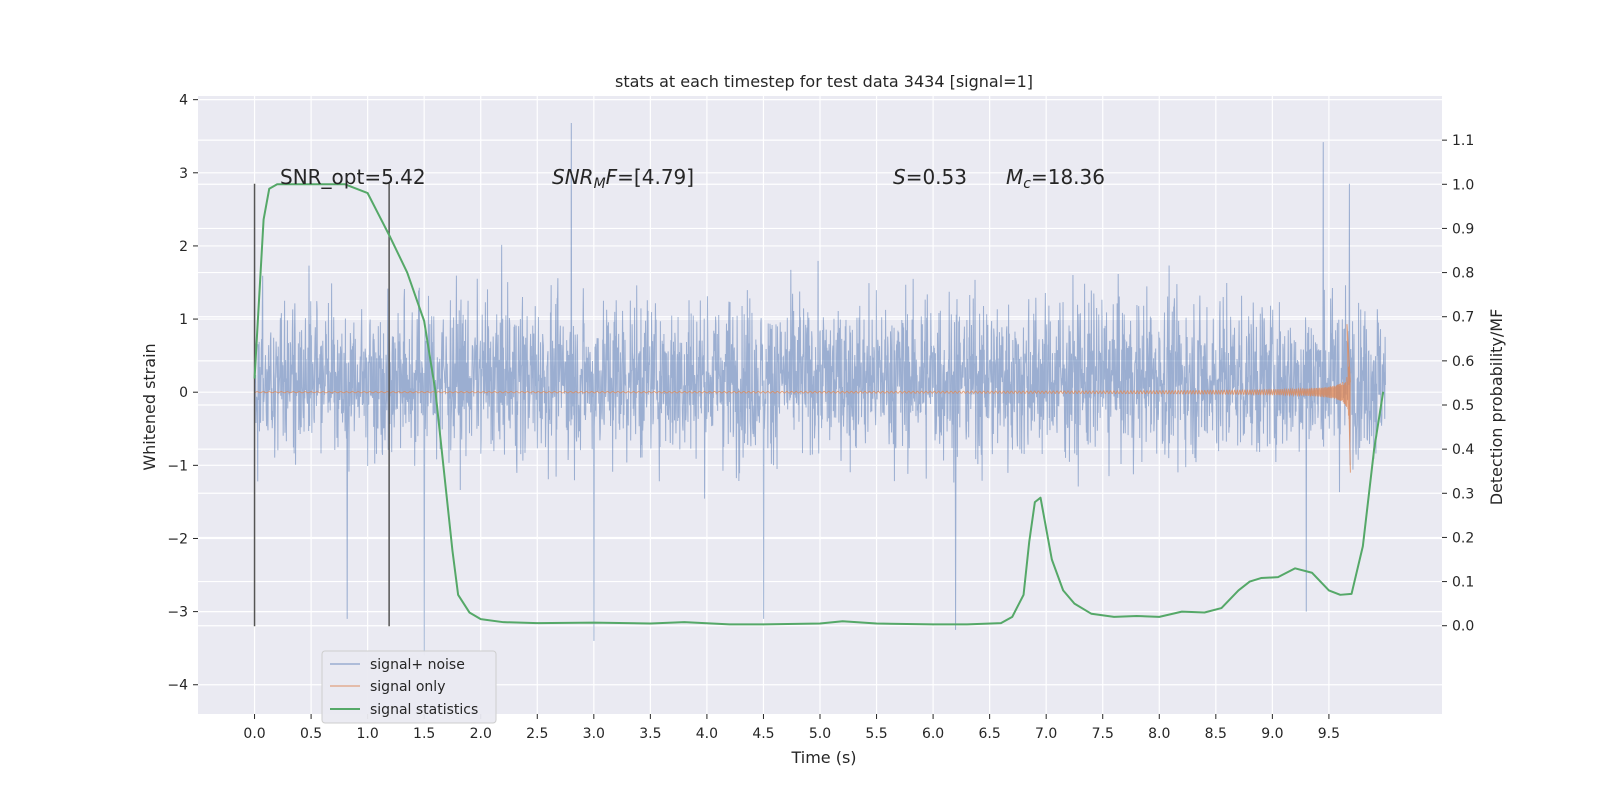  What do you see at coordinates (655, 177) in the screenshot?
I see `snr-mf-value: =[4.79]` at bounding box center [655, 177].